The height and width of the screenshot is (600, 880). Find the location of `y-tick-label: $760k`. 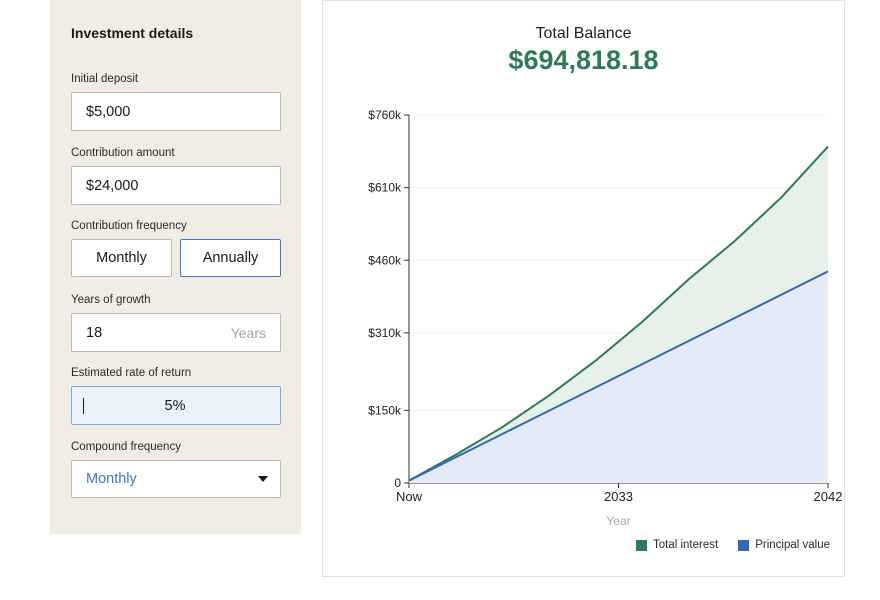

y-tick-label: $760k is located at coordinates (385, 115).